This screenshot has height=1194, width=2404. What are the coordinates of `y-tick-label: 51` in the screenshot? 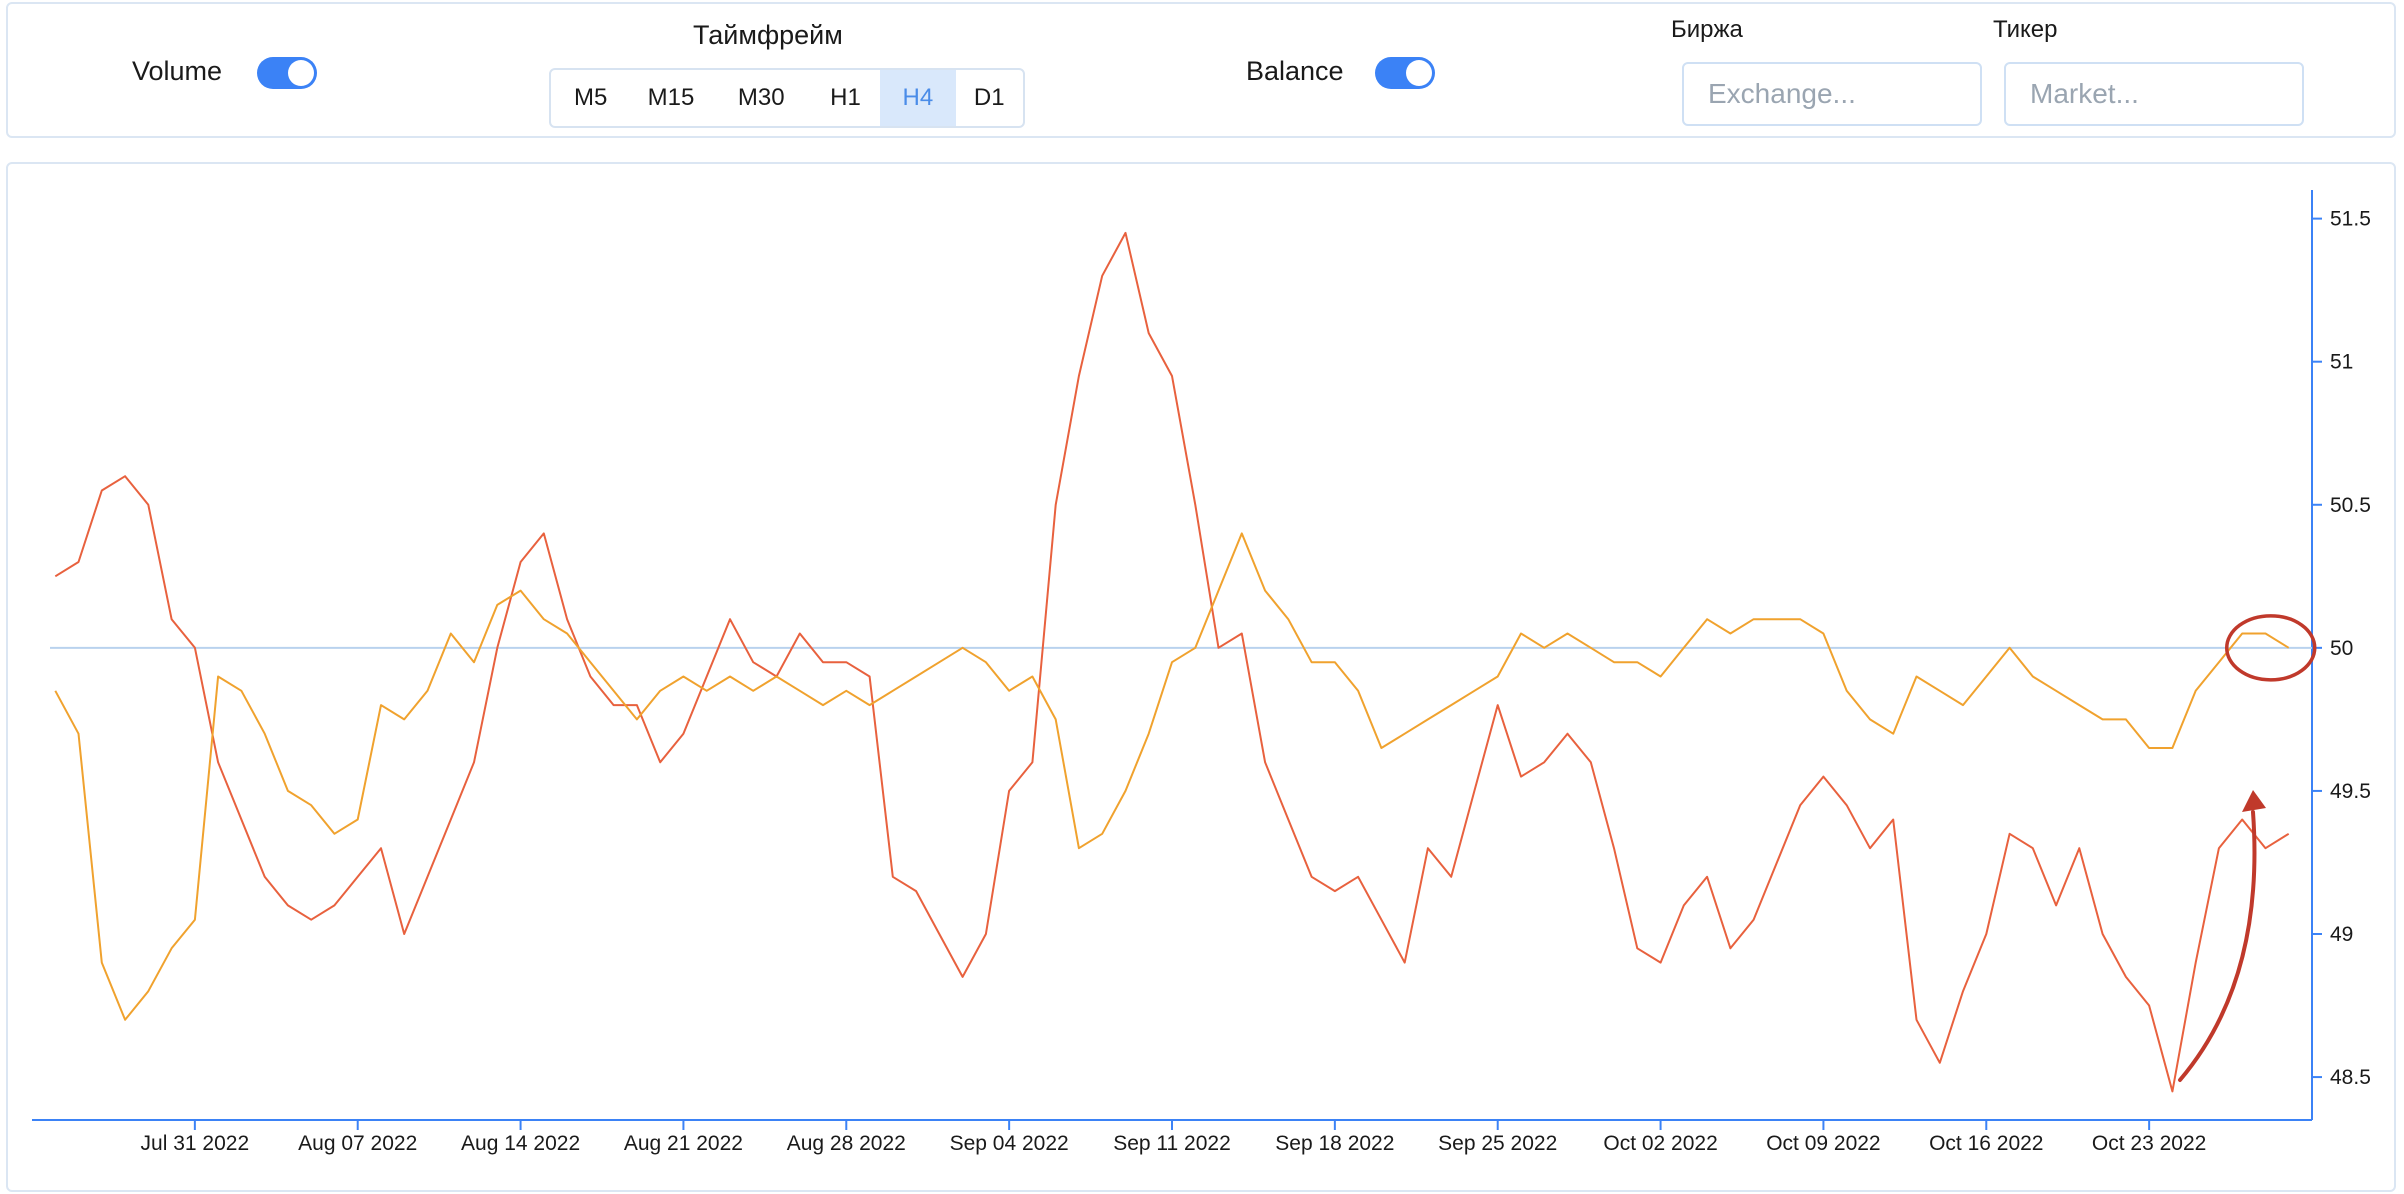 It's located at (2341, 362).